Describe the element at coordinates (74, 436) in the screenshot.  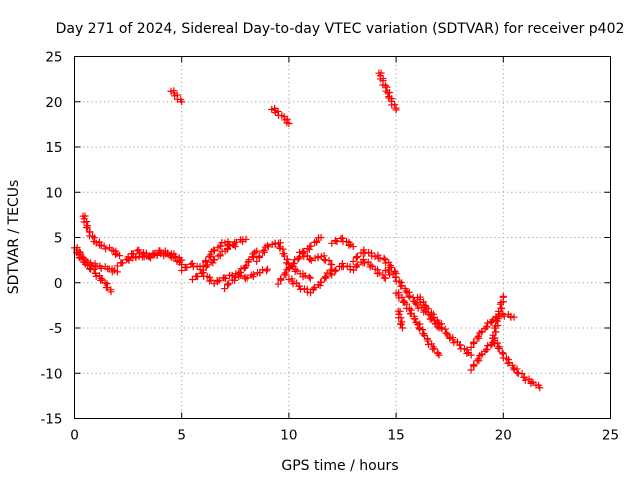
I see `x-tick-label: 0` at that location.